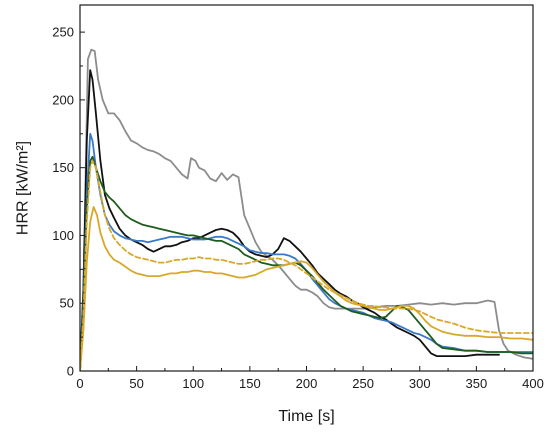 The width and height of the screenshot is (550, 434). Describe the element at coordinates (63, 167) in the screenshot. I see `y-tick-label: 150` at that location.